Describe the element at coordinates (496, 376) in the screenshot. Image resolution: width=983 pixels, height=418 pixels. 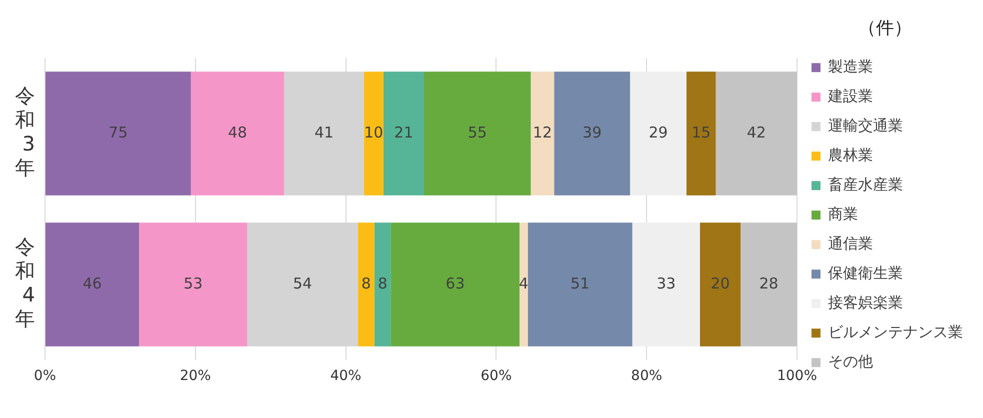
I see `x-tick-label: 60%` at that location.